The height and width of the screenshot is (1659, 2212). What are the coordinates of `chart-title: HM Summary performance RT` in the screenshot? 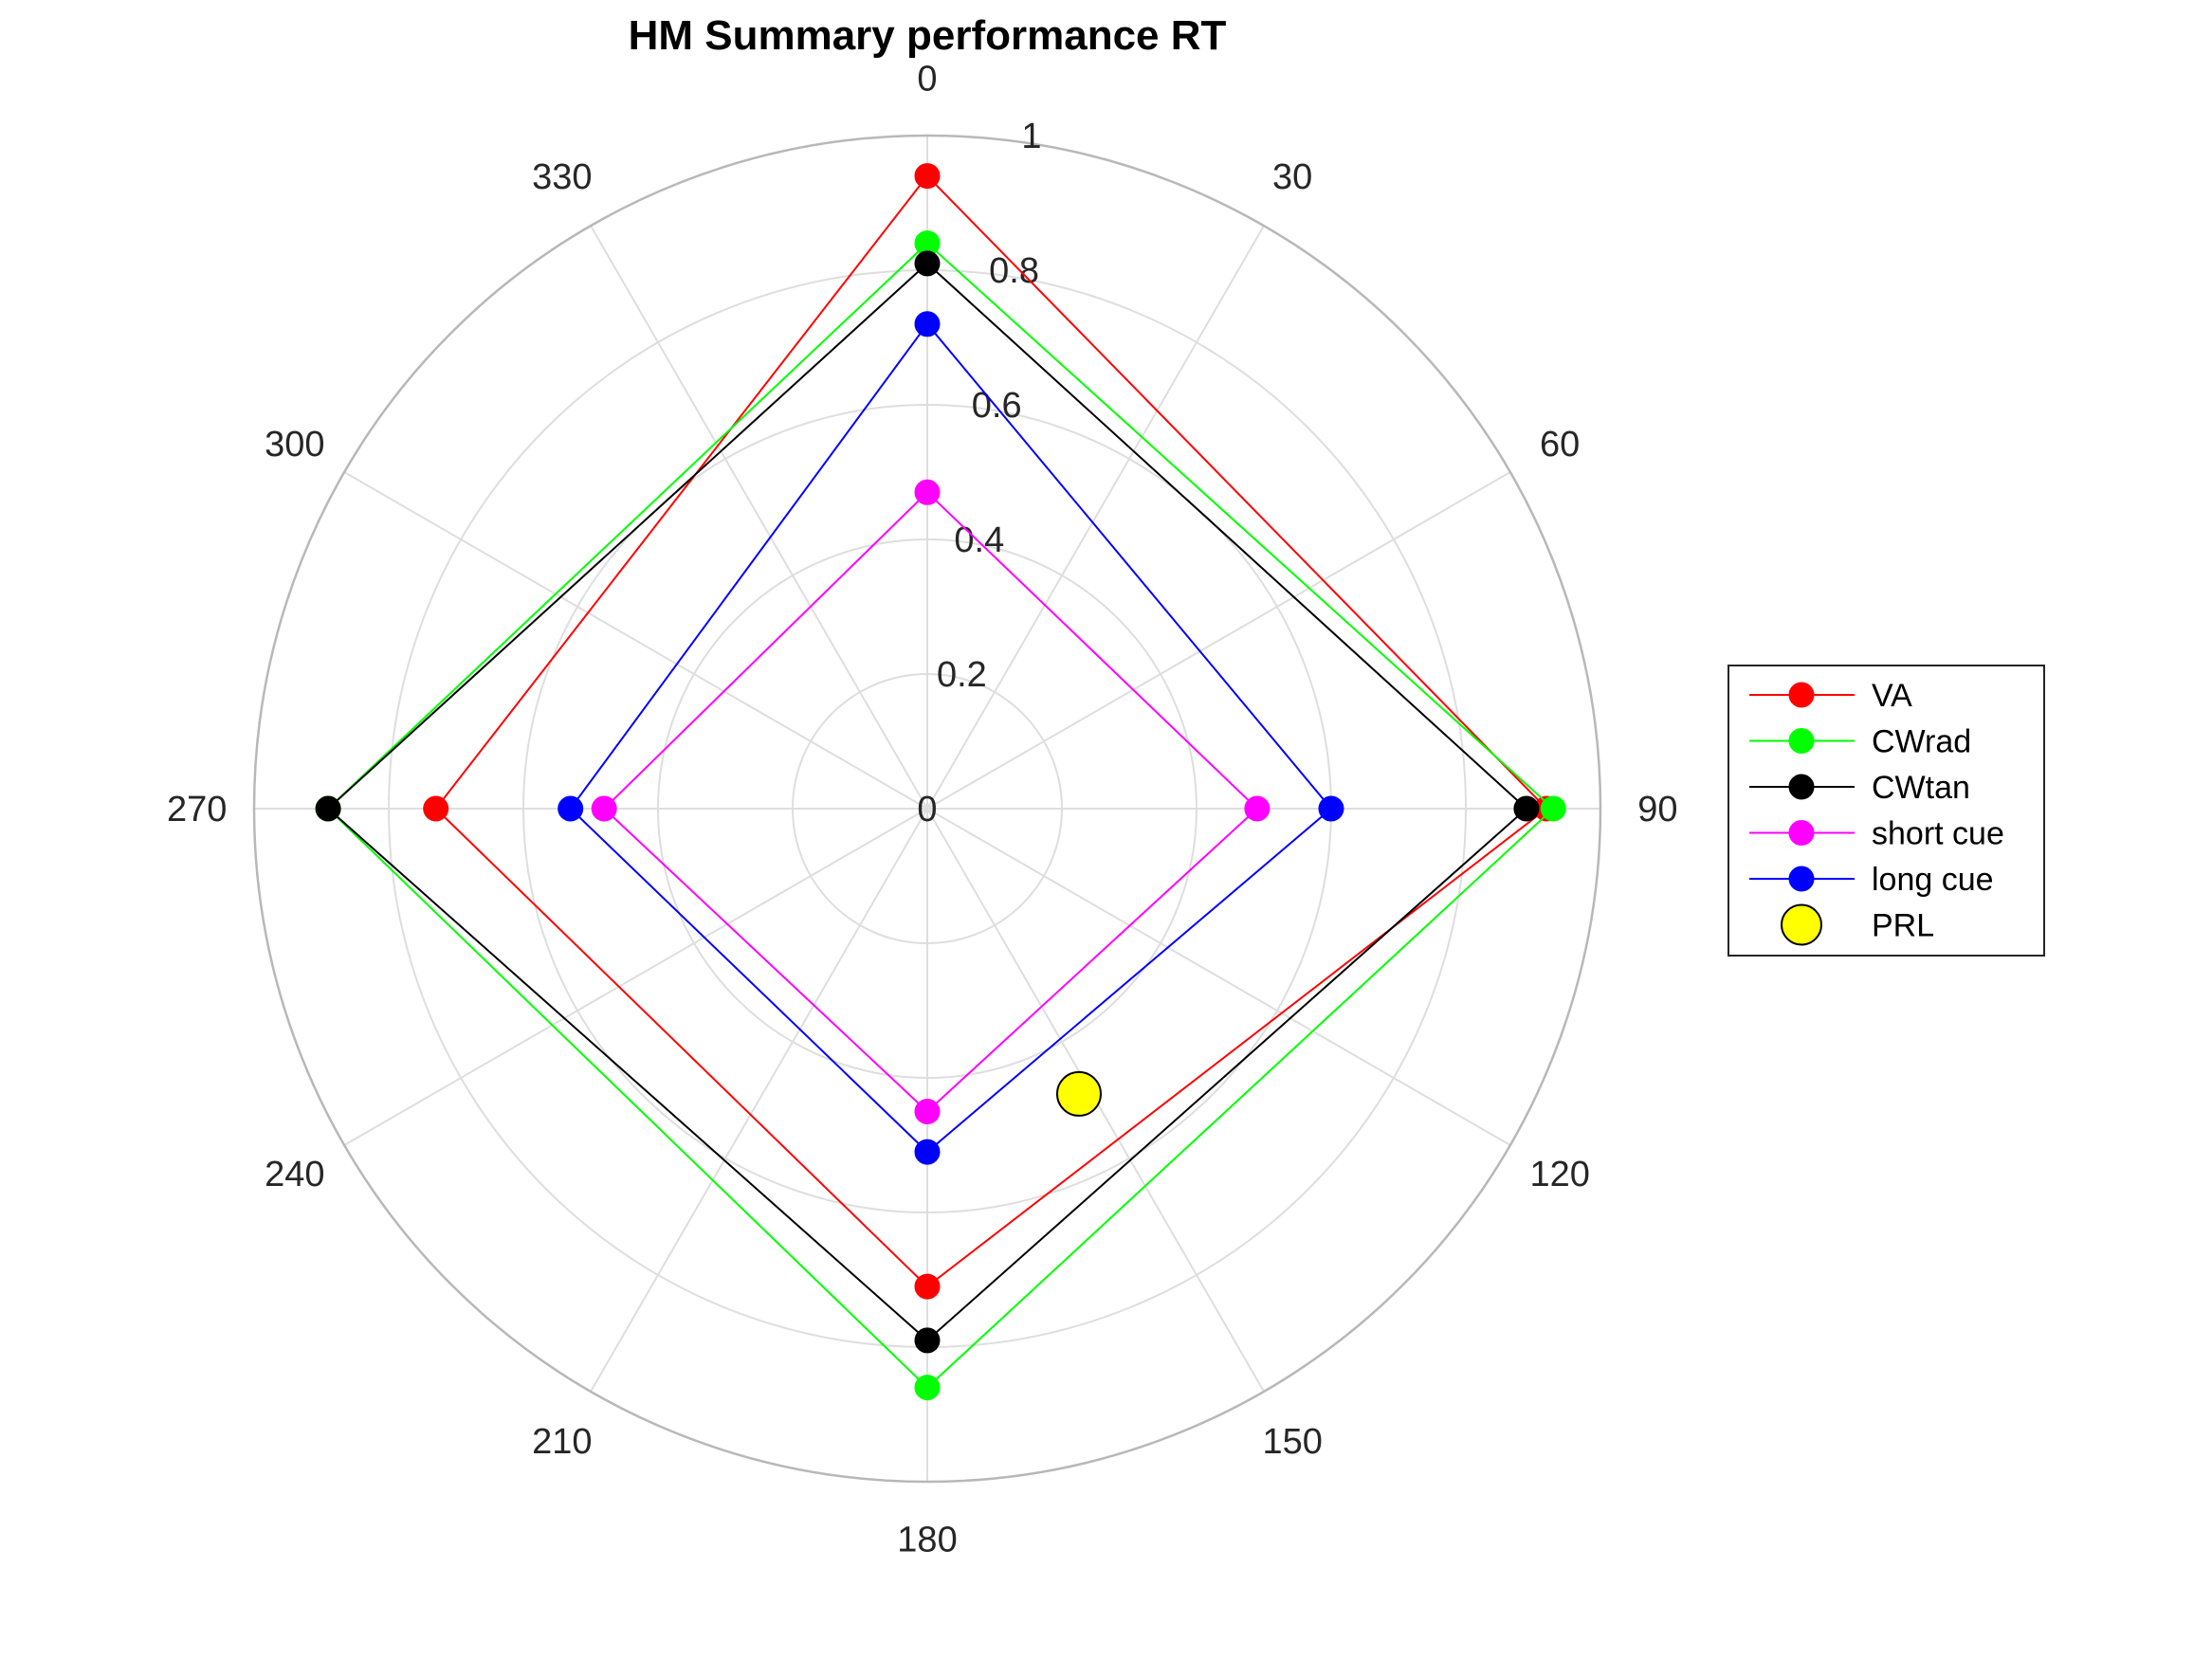 It's located at (928, 35).